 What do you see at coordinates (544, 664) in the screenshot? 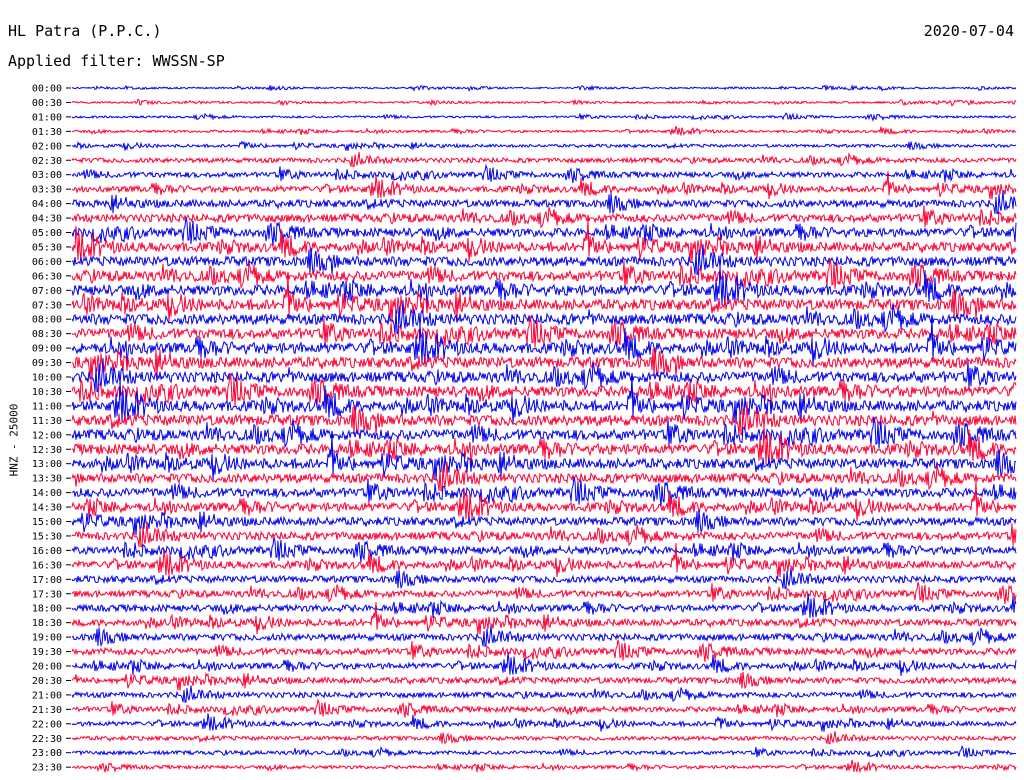
I see `seismic-trace-2000` at bounding box center [544, 664].